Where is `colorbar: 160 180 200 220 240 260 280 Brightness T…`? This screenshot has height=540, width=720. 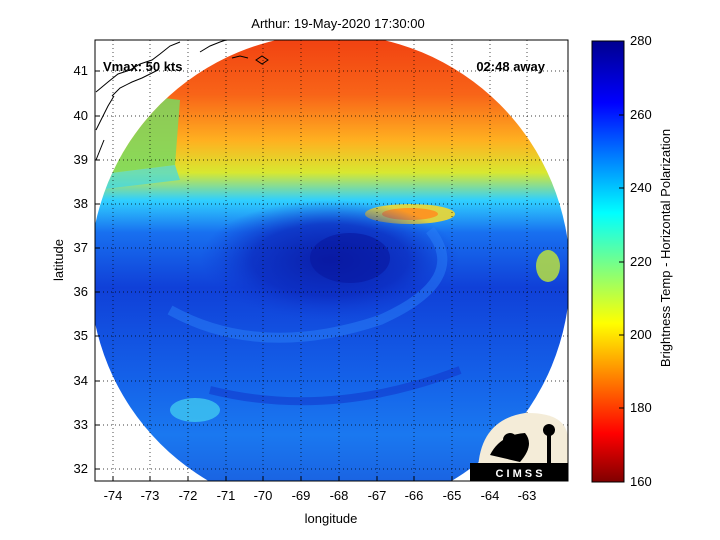 colorbar: 160 180 200 220 240 260 280 Brightness T… is located at coordinates (632, 261).